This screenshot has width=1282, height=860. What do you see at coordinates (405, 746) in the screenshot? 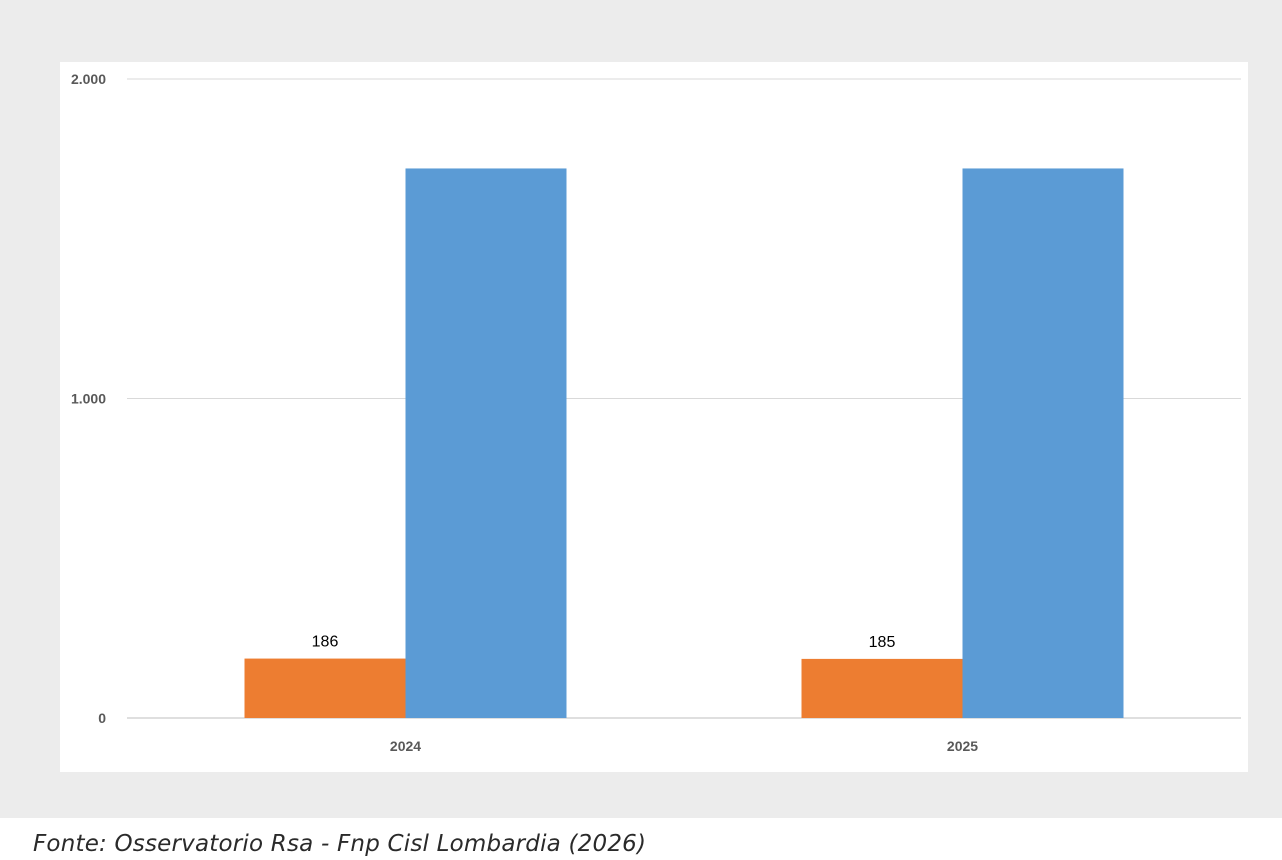
I see `x-tick-label: 2024` at bounding box center [405, 746].